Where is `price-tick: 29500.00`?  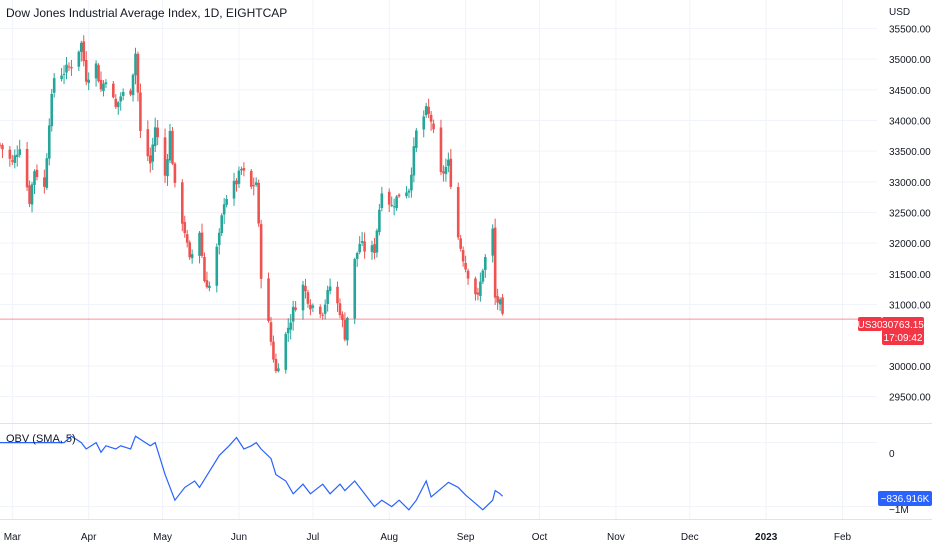 price-tick: 29500.00 is located at coordinates (910, 398).